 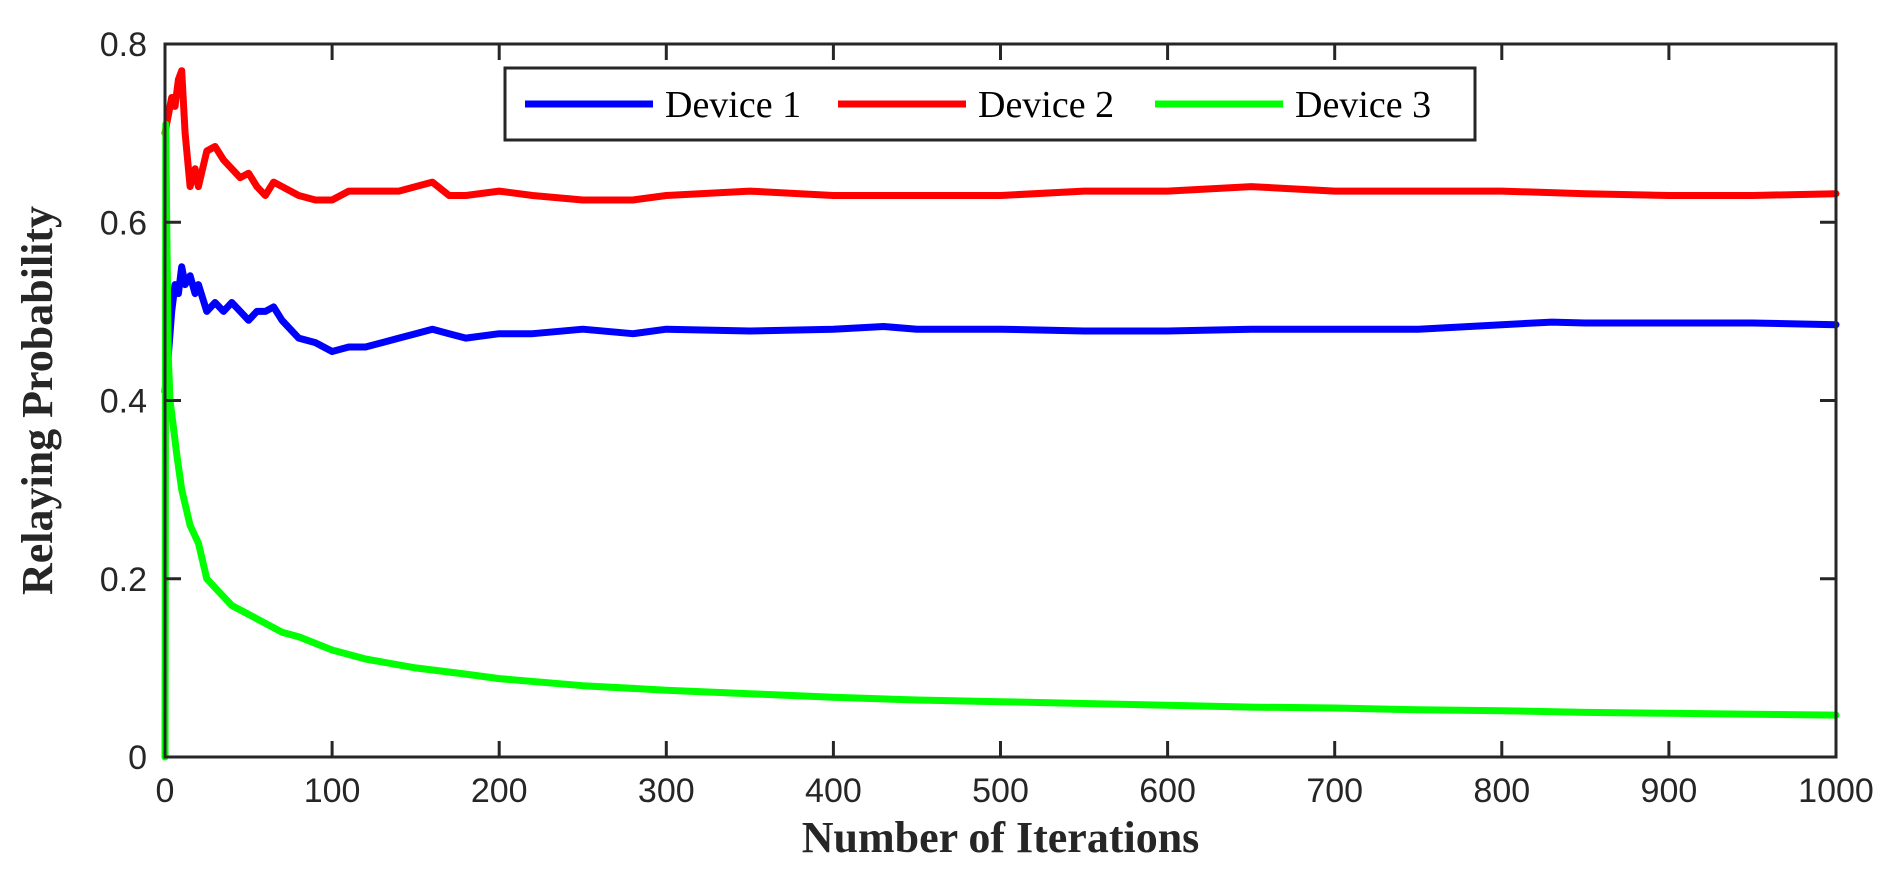 What do you see at coordinates (123, 223) in the screenshot?
I see `y-tick-label: 0.6` at bounding box center [123, 223].